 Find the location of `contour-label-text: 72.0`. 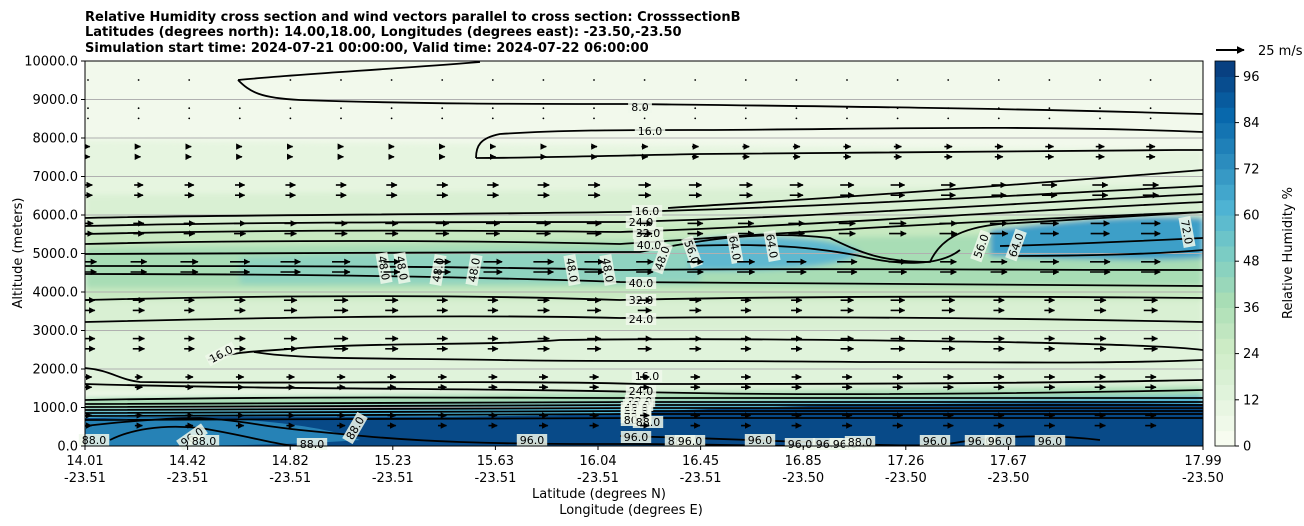

contour-label-text: 72.0 is located at coordinates (1186, 232).